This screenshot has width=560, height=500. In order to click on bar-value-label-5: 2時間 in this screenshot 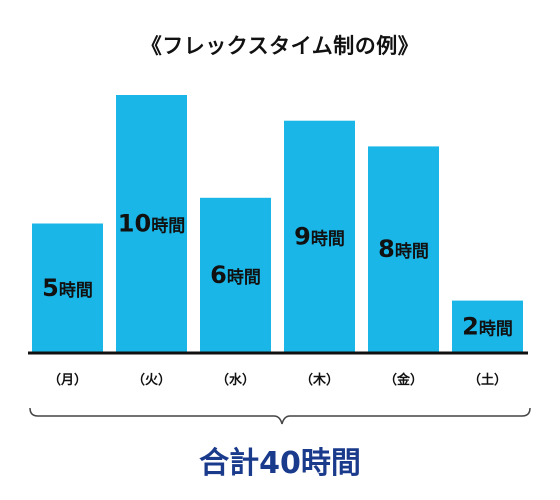, I will do `click(487, 326)`.